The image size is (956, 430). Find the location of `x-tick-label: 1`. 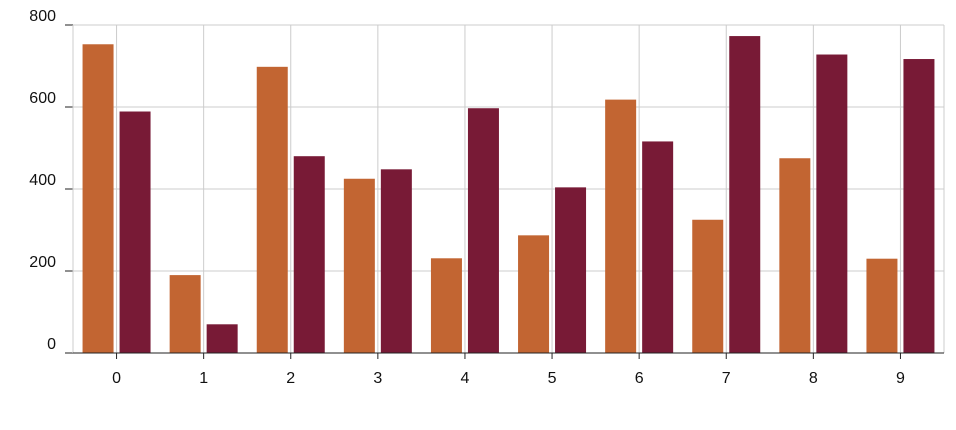

x-tick-label: 1 is located at coordinates (203, 378).